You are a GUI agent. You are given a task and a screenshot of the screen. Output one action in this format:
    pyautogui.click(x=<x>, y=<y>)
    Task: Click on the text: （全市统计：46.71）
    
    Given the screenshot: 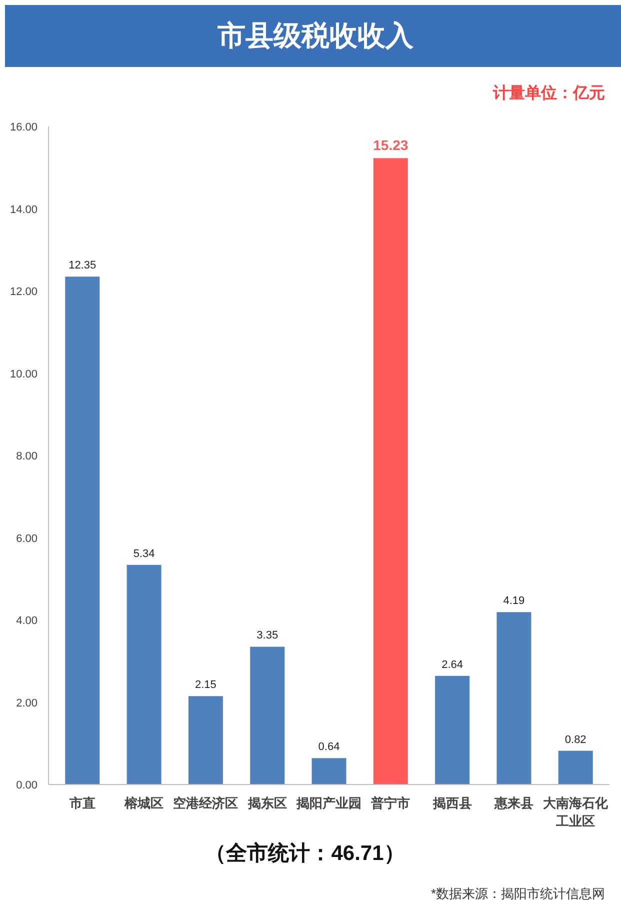 What is the action you would take?
    pyautogui.click(x=305, y=853)
    